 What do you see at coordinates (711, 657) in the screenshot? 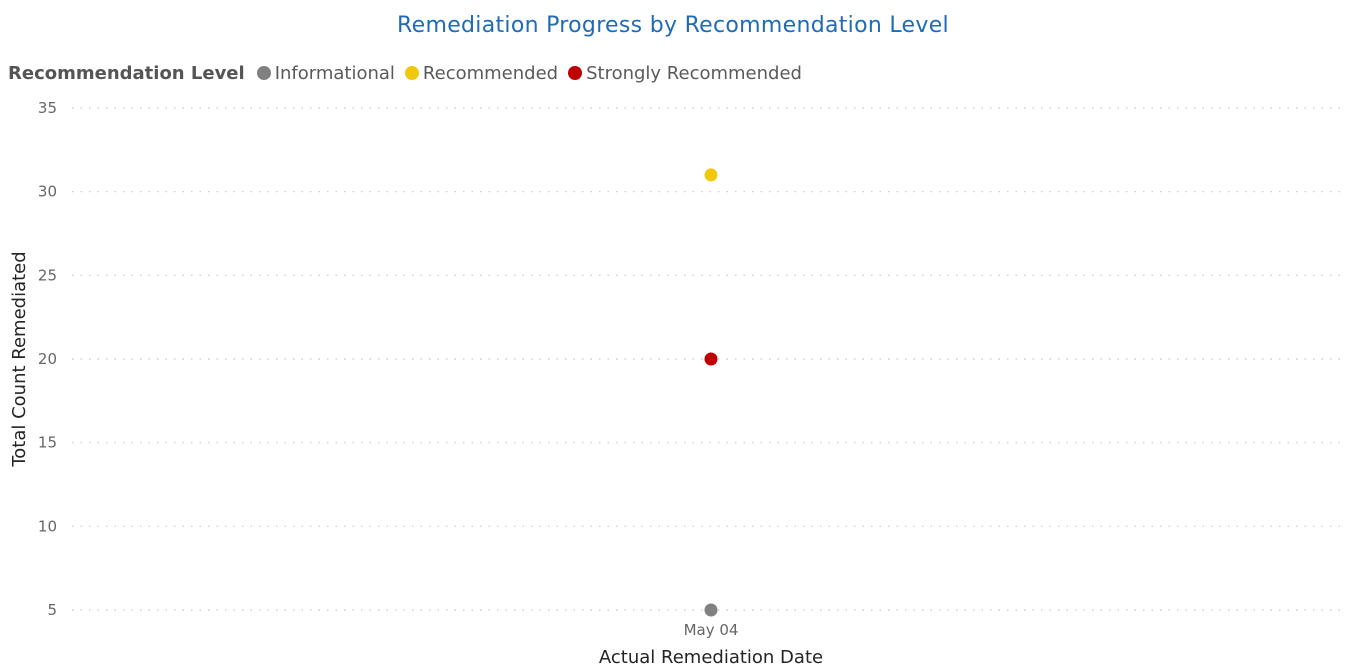
I see `x-axis-title: Actual Remediation Date` at bounding box center [711, 657].